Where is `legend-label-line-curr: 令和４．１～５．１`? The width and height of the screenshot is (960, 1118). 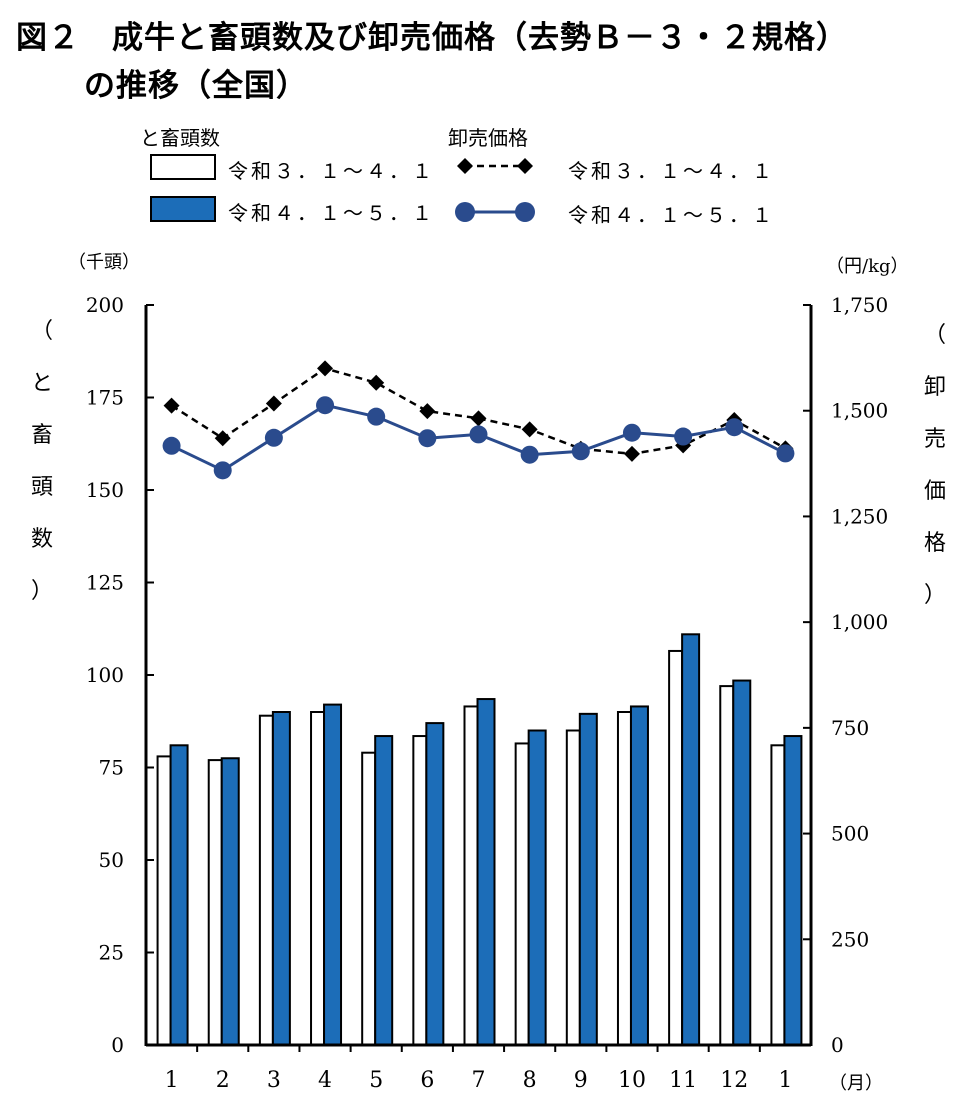
legend-label-line-curr: 令和４．１～５．１ is located at coordinates (671, 215).